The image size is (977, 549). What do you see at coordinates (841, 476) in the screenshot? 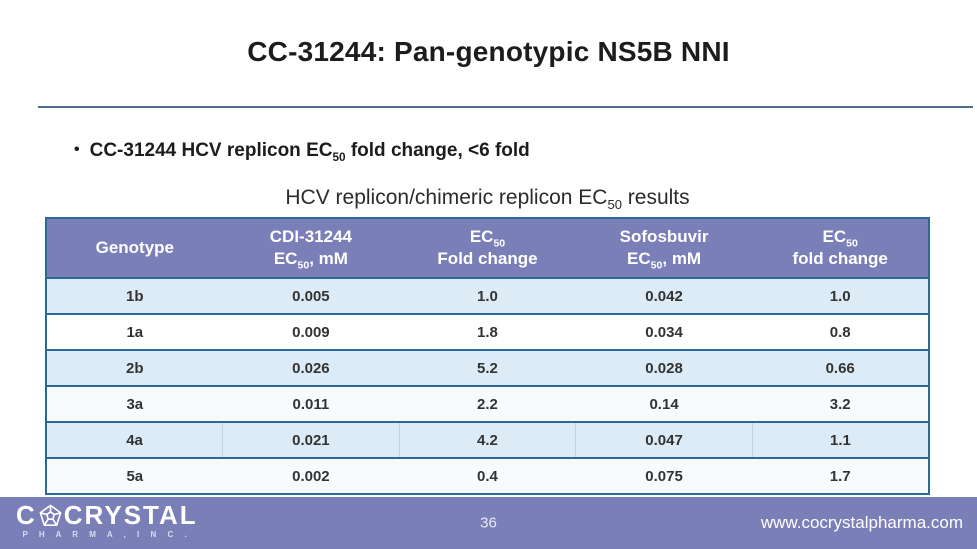
I see `cell-sof-fold-change: 1.7` at bounding box center [841, 476].